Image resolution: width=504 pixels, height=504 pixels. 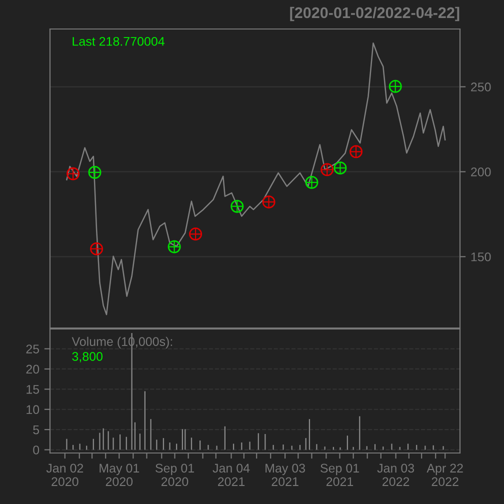 I want to click on y-tick-label: 15, so click(x=33, y=389).